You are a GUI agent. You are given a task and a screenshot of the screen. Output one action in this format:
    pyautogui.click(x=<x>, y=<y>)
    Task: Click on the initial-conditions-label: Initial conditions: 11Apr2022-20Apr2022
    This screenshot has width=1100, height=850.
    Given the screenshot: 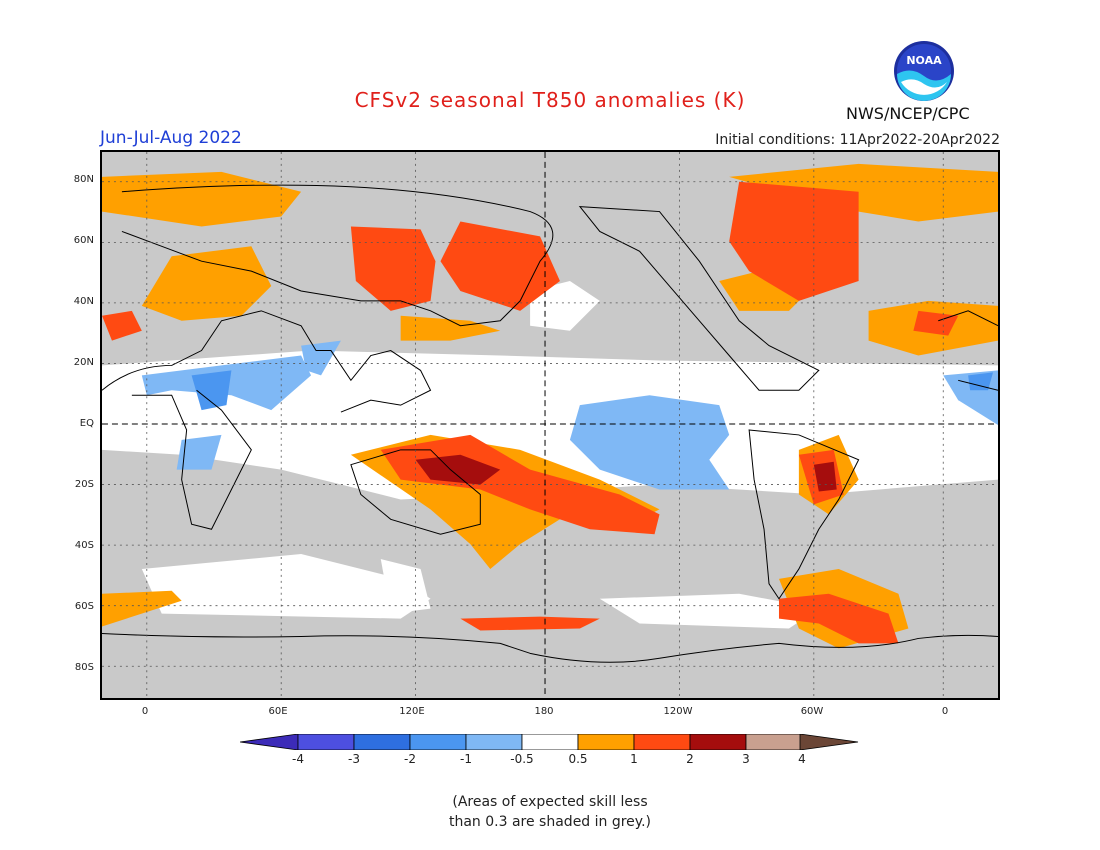 What is the action you would take?
    pyautogui.click(x=857, y=140)
    